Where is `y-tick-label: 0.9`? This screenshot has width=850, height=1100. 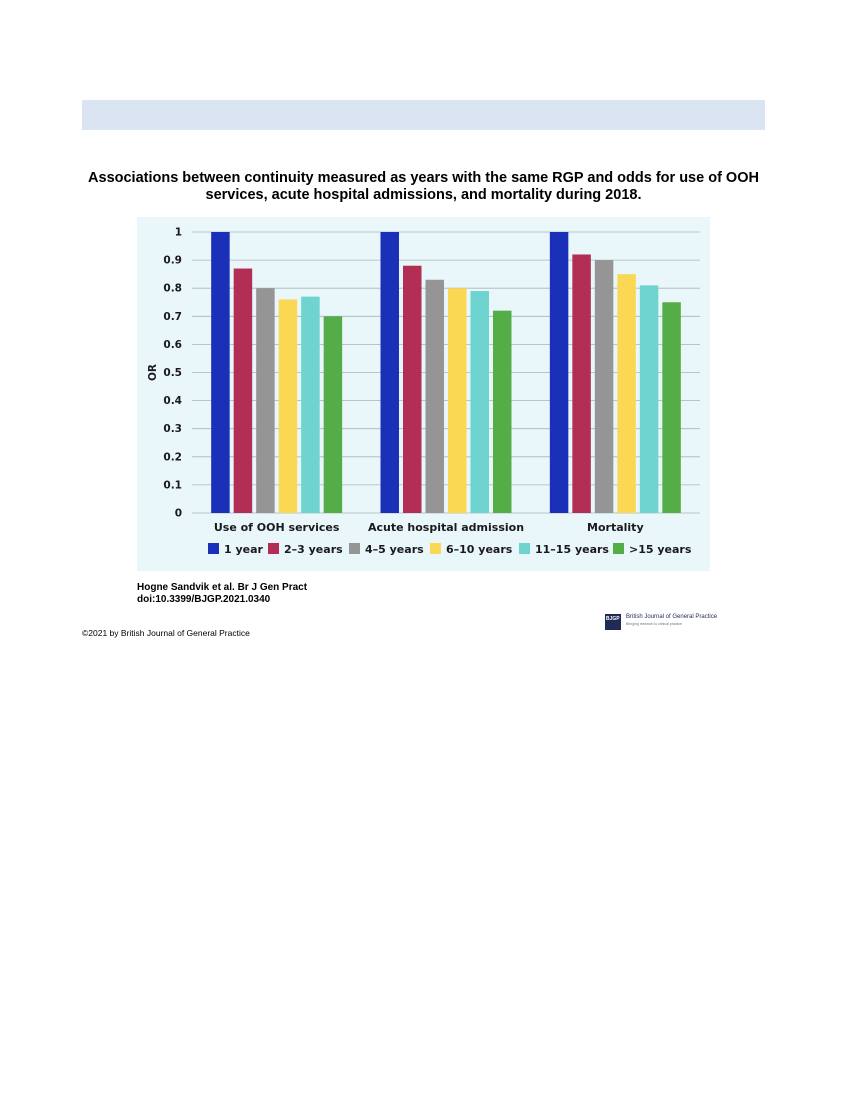 y-tick-label: 0.9 is located at coordinates (172, 261).